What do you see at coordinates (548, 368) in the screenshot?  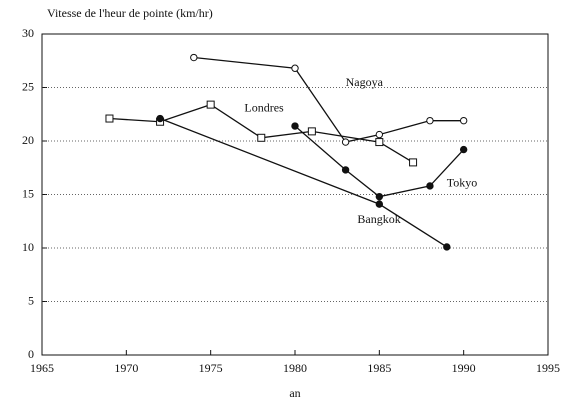 I see `x-tick-label: 1995` at bounding box center [548, 368].